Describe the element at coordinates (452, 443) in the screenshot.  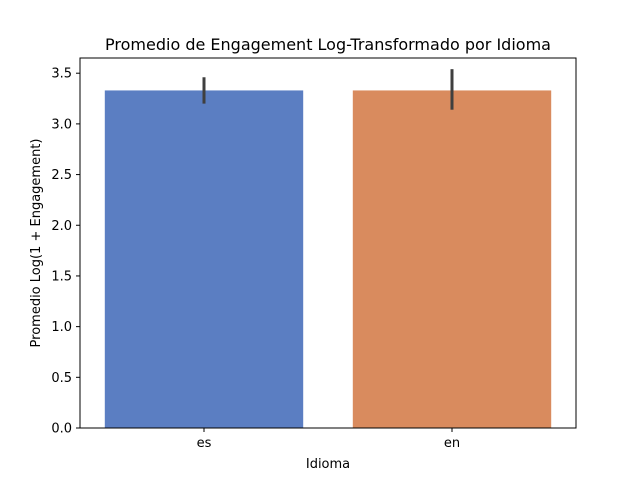
I see `x-tick-label-en: en` at that location.